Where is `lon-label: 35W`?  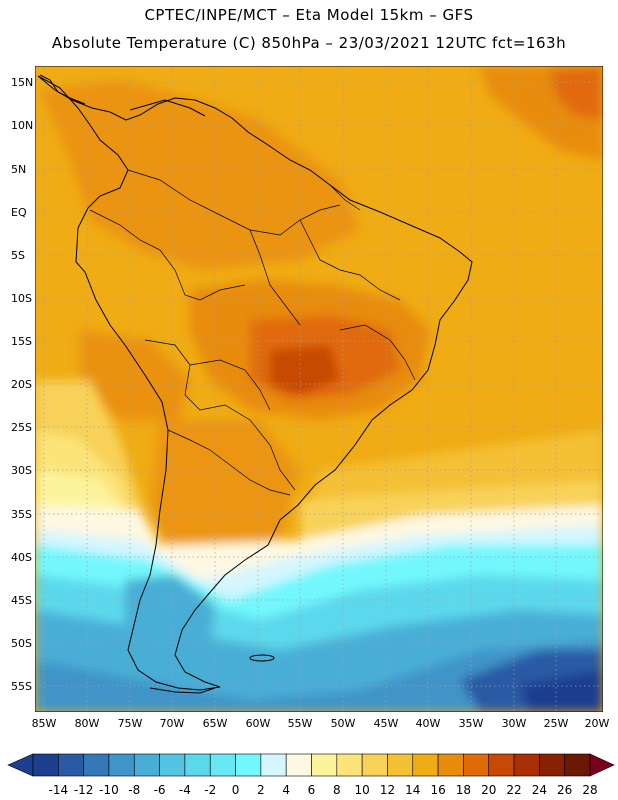
lon-label: 35W is located at coordinates (471, 723).